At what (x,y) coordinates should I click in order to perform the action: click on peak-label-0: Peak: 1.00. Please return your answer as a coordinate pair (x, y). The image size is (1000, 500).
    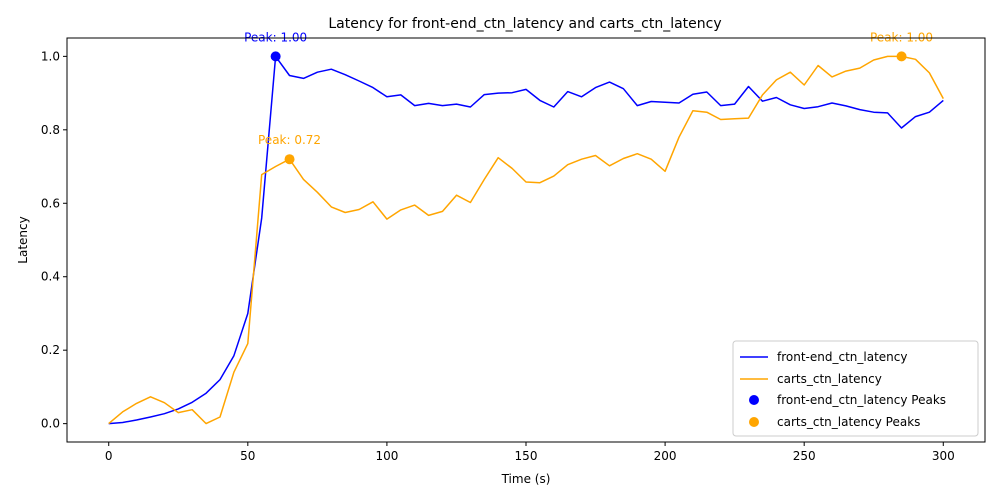
    Looking at the image, I should click on (275, 37).